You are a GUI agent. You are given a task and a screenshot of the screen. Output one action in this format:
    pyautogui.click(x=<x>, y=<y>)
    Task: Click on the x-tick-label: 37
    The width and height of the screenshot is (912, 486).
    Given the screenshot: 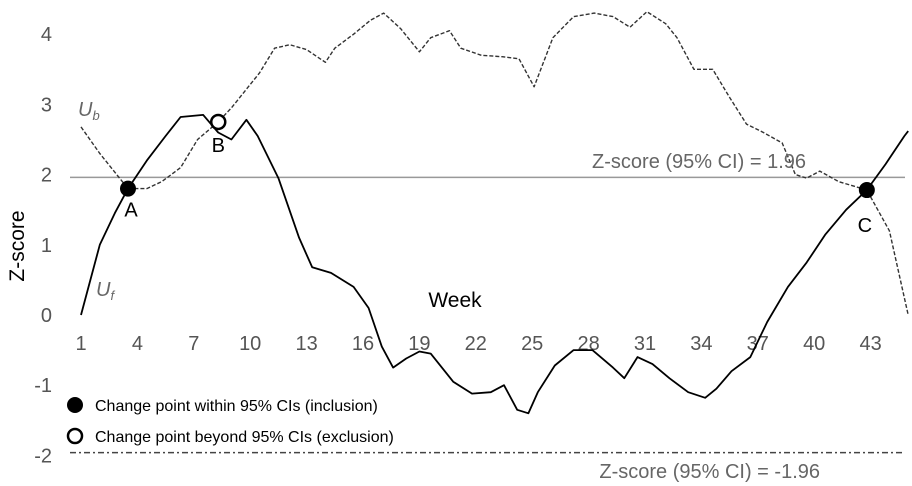 What is the action you would take?
    pyautogui.click(x=758, y=344)
    